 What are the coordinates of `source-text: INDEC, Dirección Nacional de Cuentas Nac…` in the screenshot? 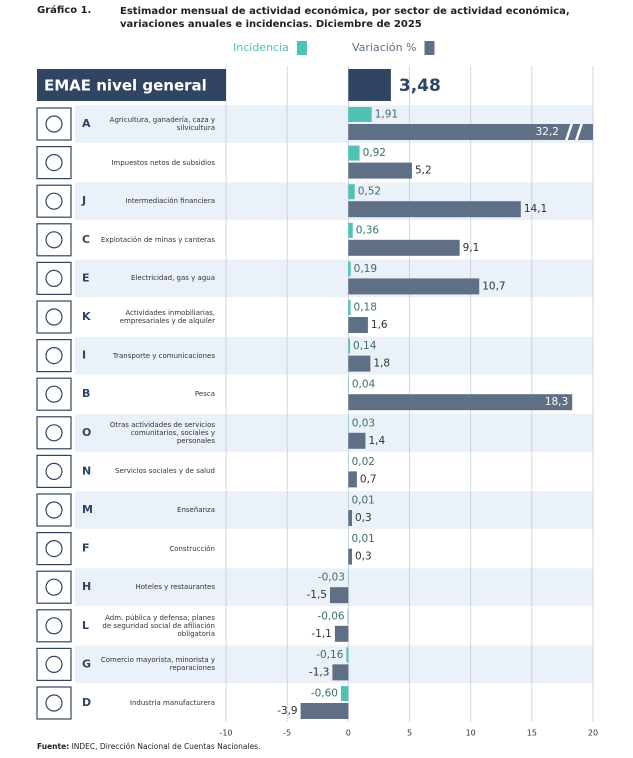 It's located at (166, 746).